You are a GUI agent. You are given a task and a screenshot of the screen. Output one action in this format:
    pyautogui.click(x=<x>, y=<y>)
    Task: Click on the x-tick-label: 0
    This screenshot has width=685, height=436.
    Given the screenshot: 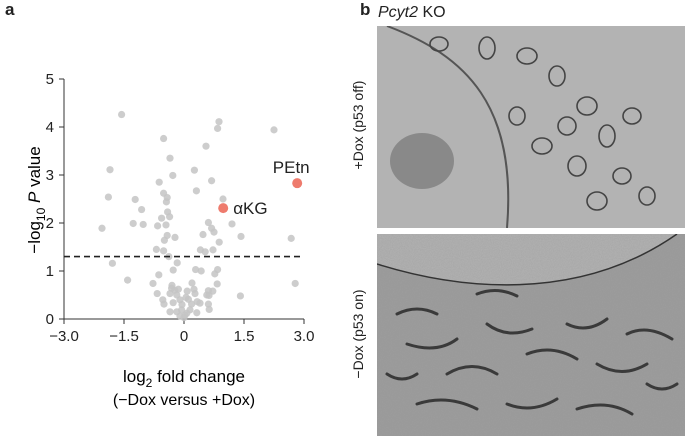 What is the action you would take?
    pyautogui.click(x=184, y=336)
    